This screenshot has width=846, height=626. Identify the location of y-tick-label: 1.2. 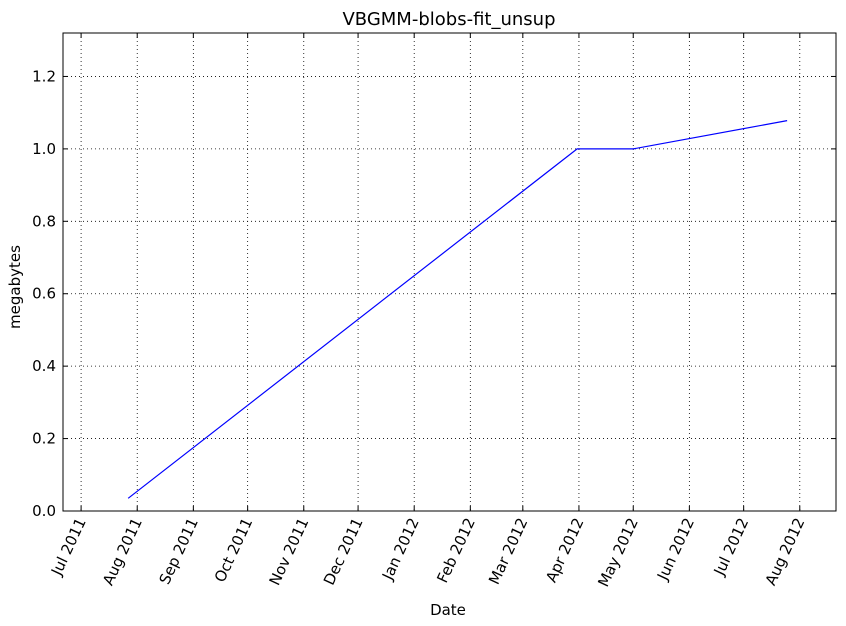
(44, 76).